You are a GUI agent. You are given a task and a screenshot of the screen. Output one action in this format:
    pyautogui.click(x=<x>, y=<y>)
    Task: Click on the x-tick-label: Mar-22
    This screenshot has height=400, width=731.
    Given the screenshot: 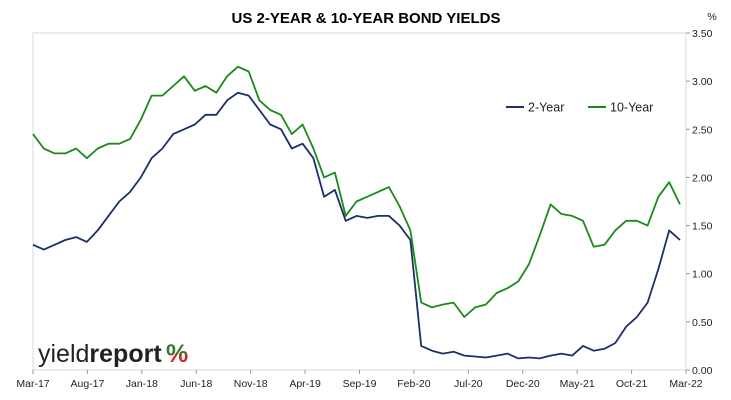 What is the action you would take?
    pyautogui.click(x=685, y=384)
    